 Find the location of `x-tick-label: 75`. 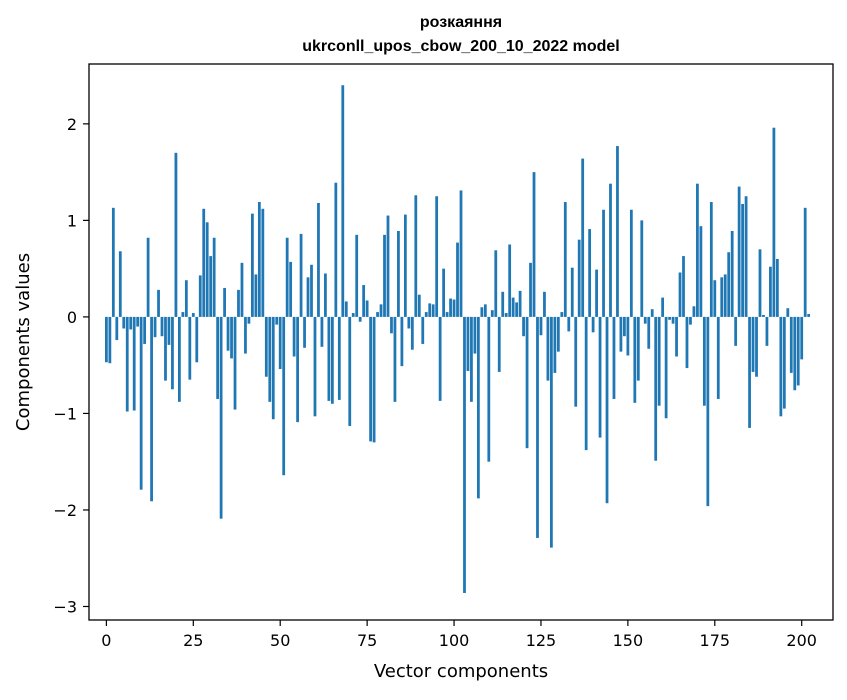

x-tick-label: 75 is located at coordinates (367, 640).